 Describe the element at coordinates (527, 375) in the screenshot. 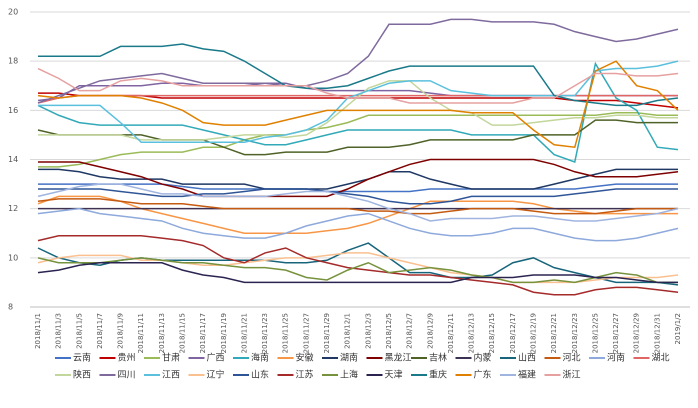

I see `legend-label: 福建` at that location.